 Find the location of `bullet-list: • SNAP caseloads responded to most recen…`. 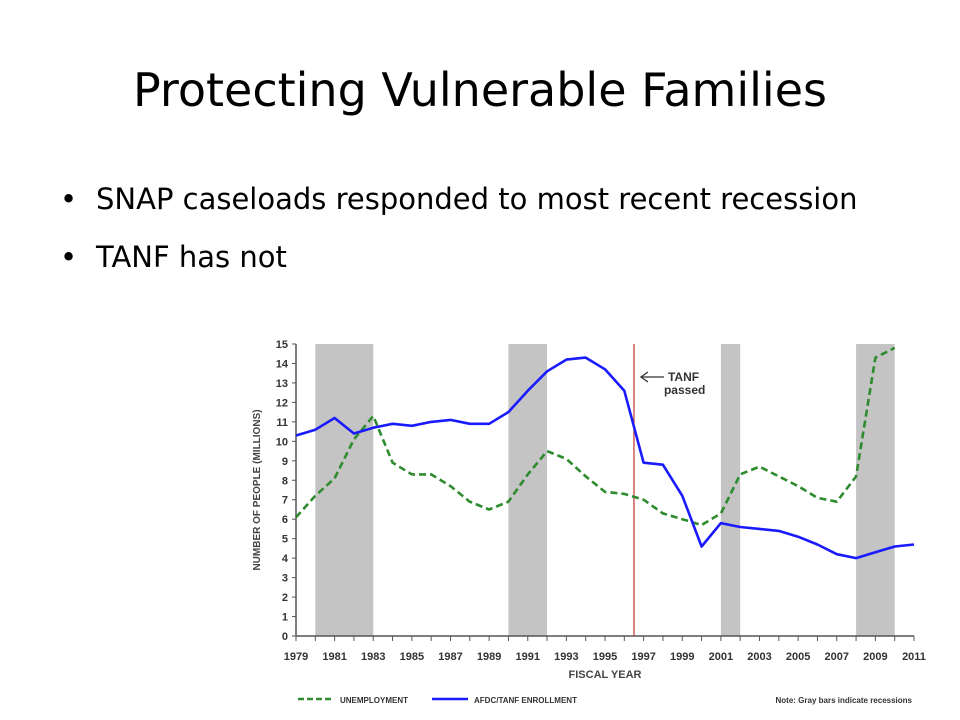

bullet-list: • SNAP caseloads responded to most recen… is located at coordinates (470, 238).